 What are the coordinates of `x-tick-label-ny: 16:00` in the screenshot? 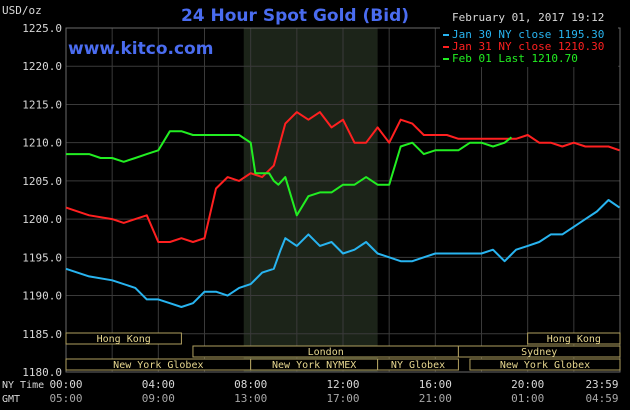 It's located at (435, 384).